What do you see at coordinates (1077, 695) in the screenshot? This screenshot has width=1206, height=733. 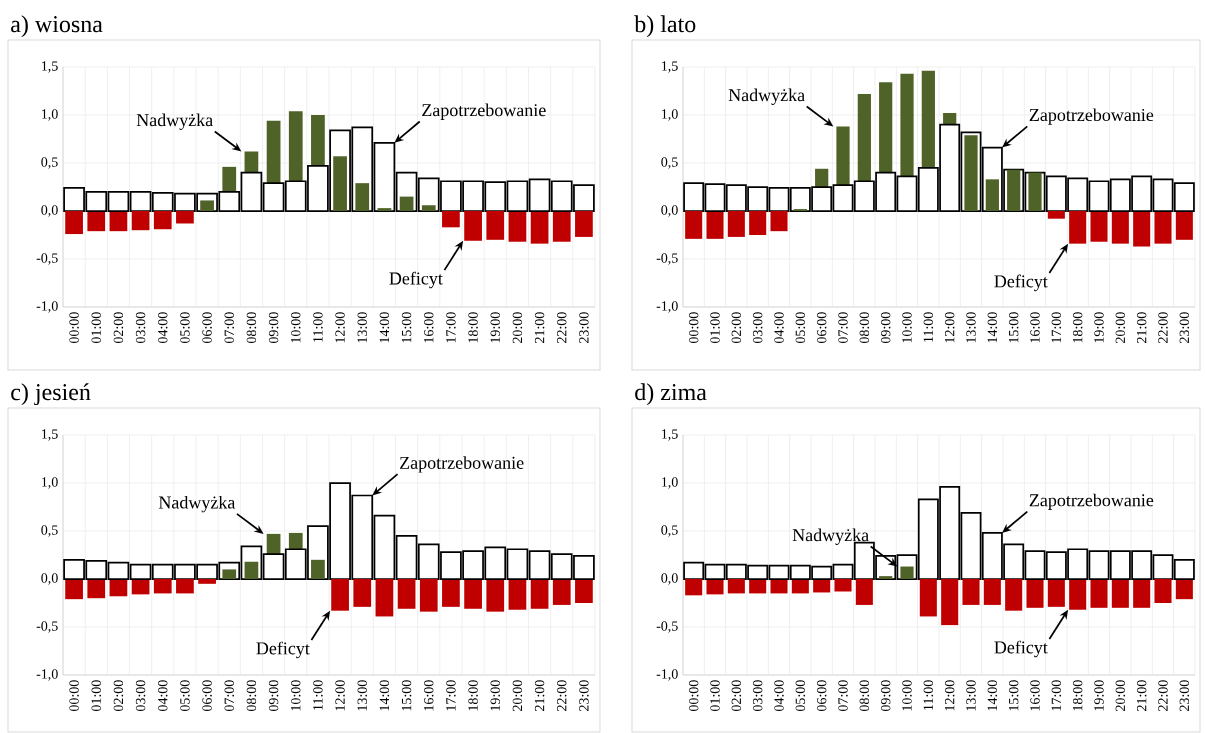 I see `x-tick-label: 18:00` at bounding box center [1077, 695].